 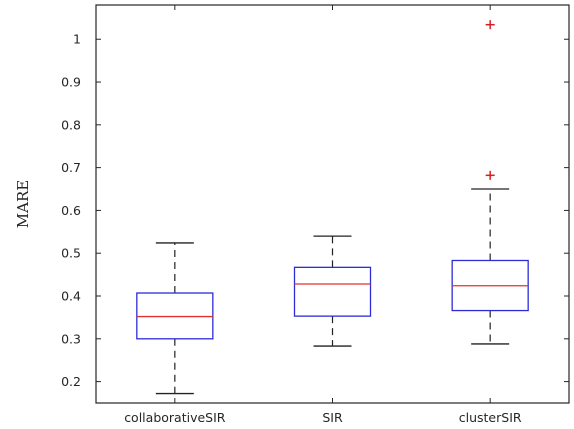 What do you see at coordinates (71, 381) in the screenshot?
I see `y-tick-label: 0.2` at bounding box center [71, 381].